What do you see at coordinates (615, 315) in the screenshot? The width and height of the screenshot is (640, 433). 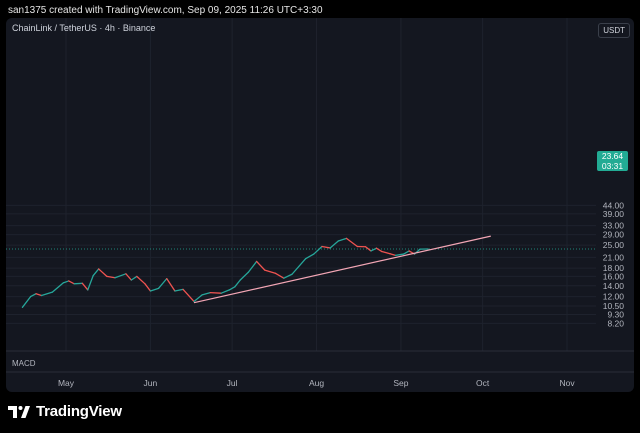 I see `price-tick-label: 9.30` at bounding box center [615, 315].